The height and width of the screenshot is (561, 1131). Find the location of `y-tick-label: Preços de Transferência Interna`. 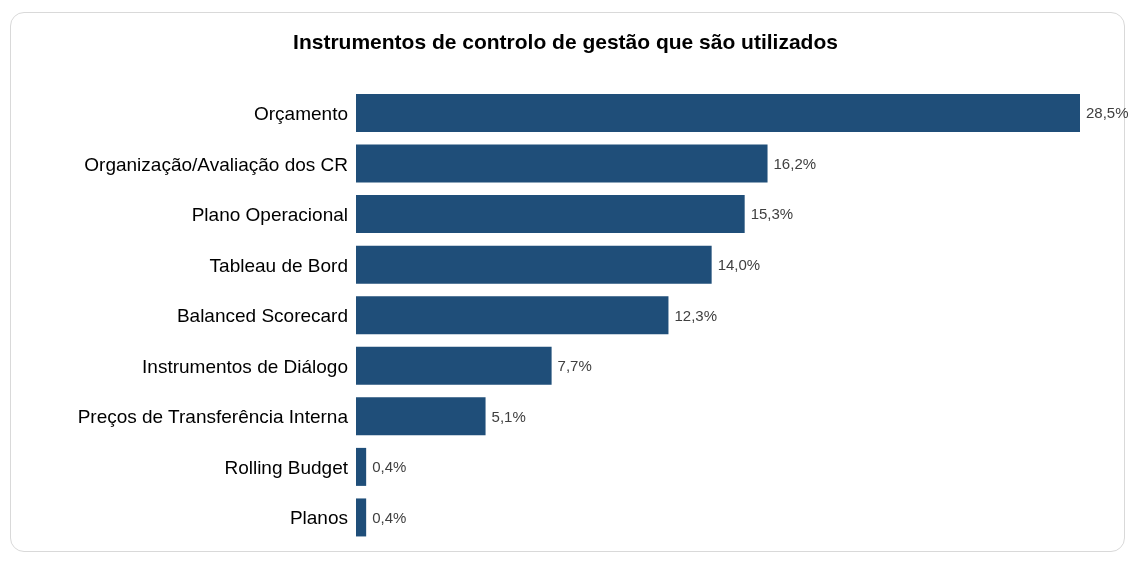

y-tick-label: Preços de Transferência Interna is located at coordinates (213, 417).